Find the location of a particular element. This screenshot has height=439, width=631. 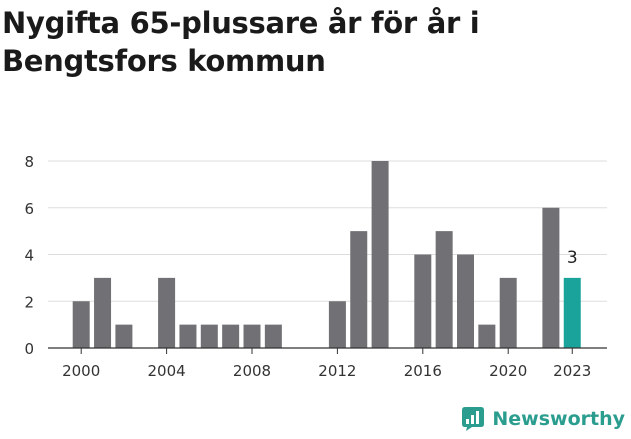

brand-name: Newsworthy is located at coordinates (558, 419).